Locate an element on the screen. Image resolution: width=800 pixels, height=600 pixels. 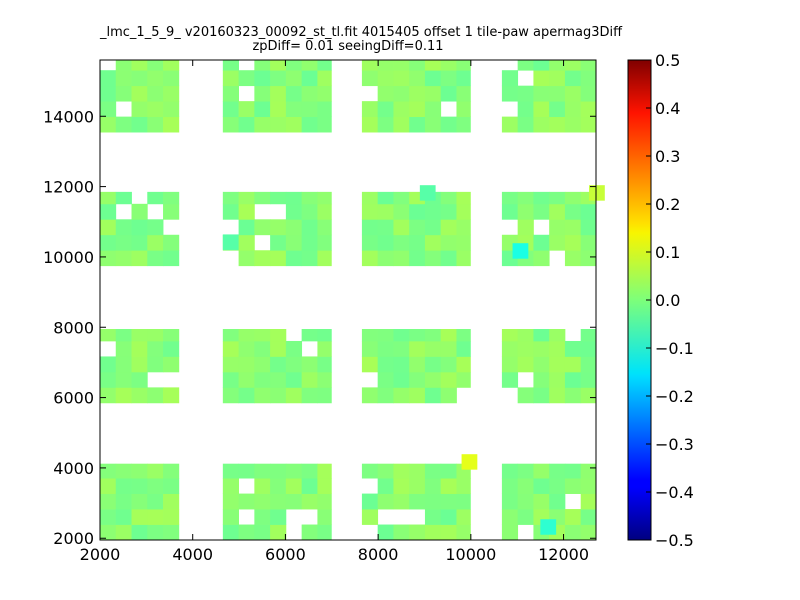
colorbar-tick-label: 0.3 is located at coordinates (667, 156).